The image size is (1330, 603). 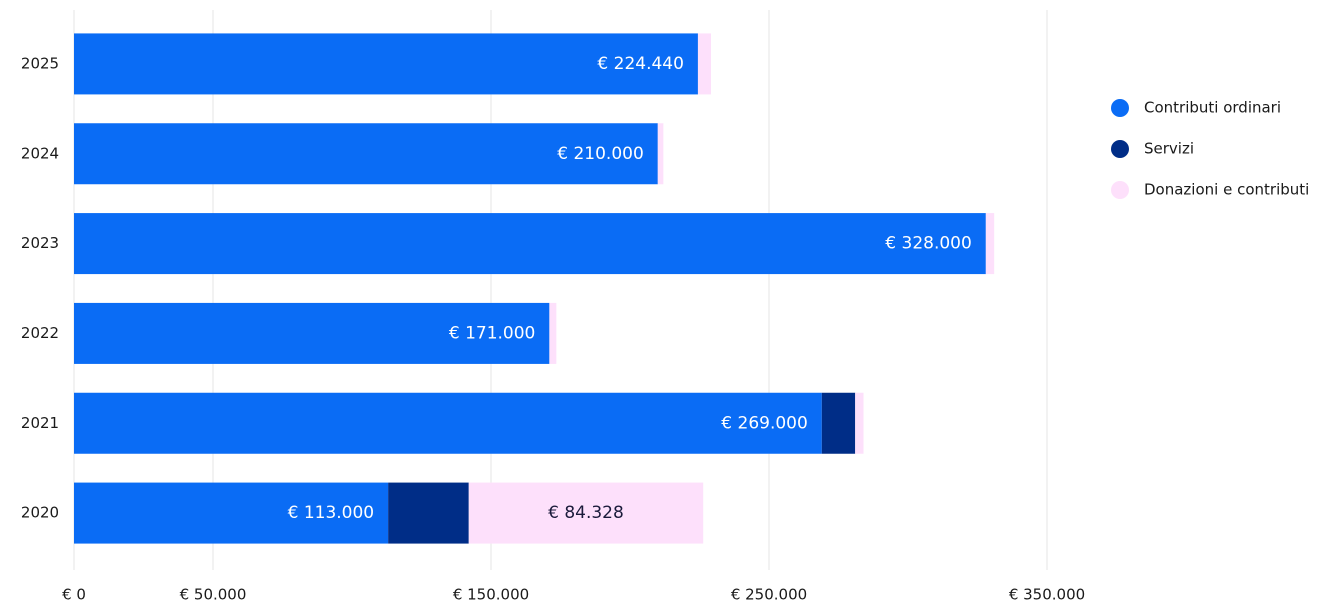 I want to click on value-label: € 113.000, so click(x=331, y=513).